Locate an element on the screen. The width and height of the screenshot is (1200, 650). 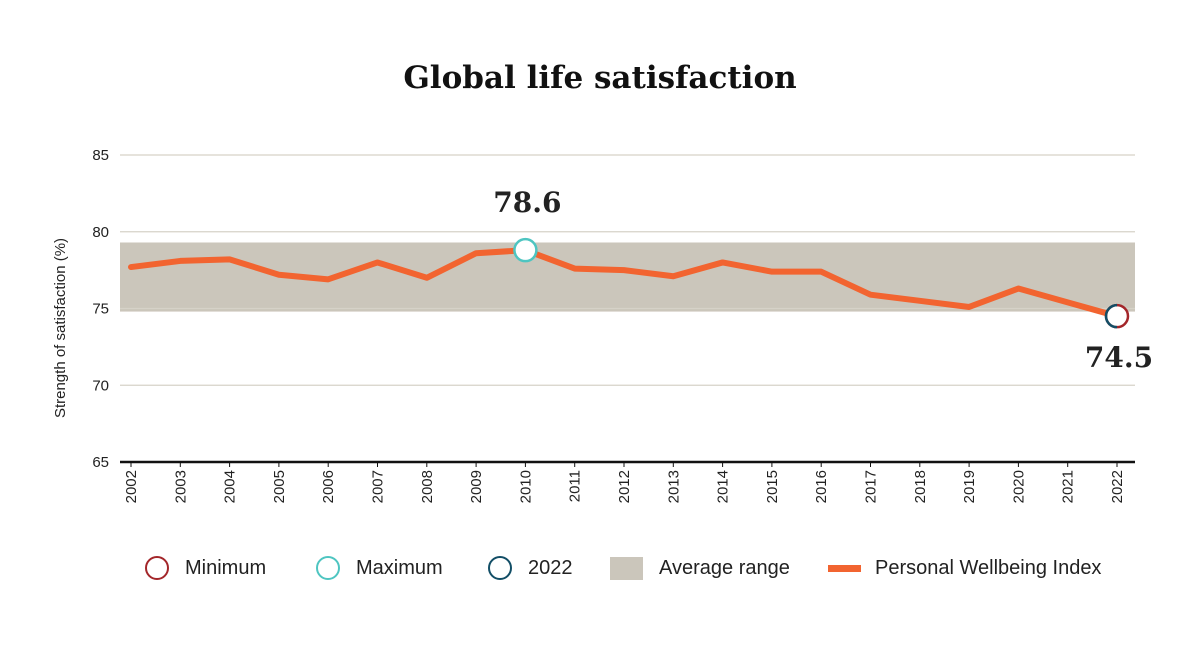
maximum-marker is located at coordinates (525, 250).